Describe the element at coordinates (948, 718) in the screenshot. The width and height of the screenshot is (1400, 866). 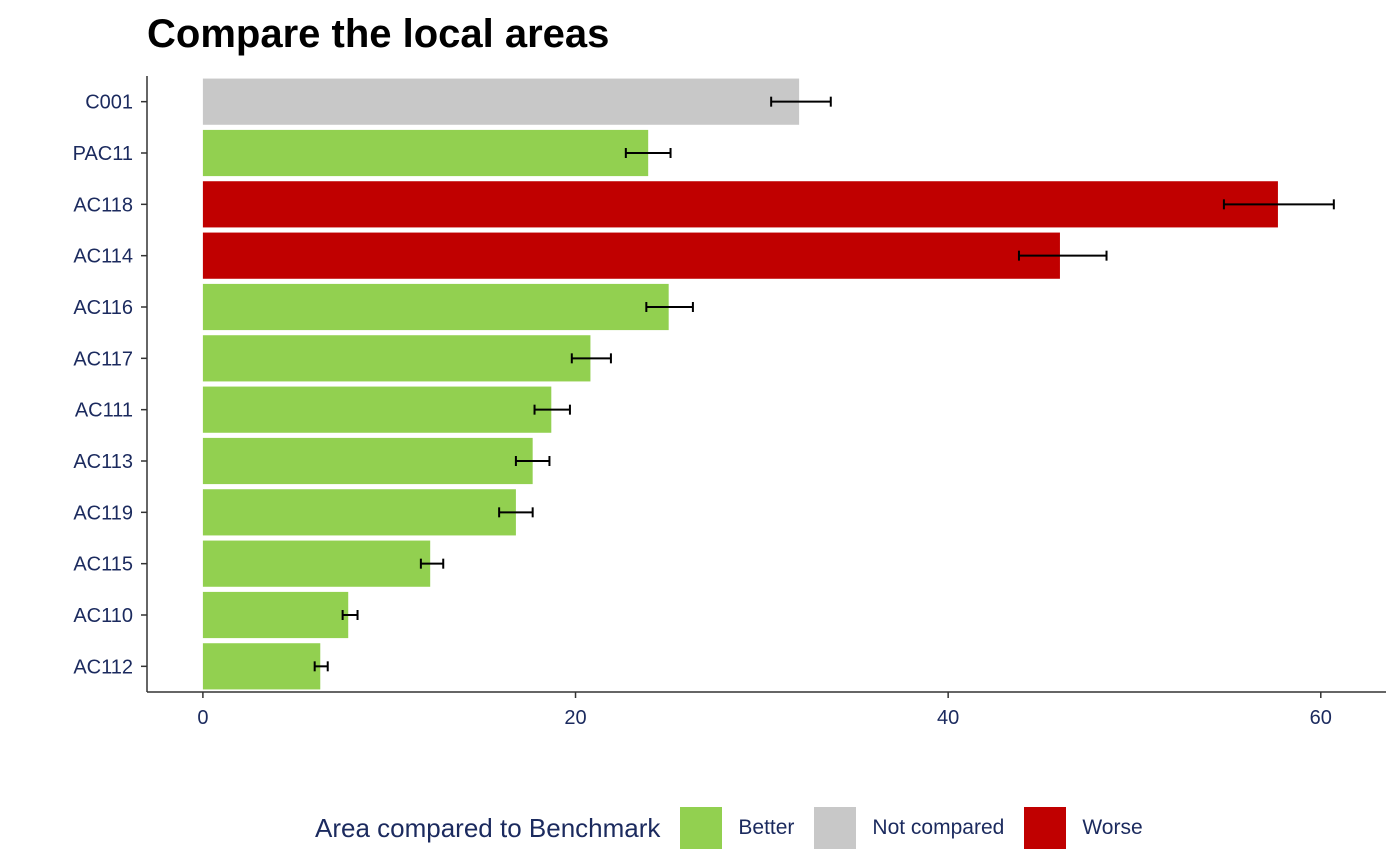
I see `x-tick-label-40: 40` at that location.